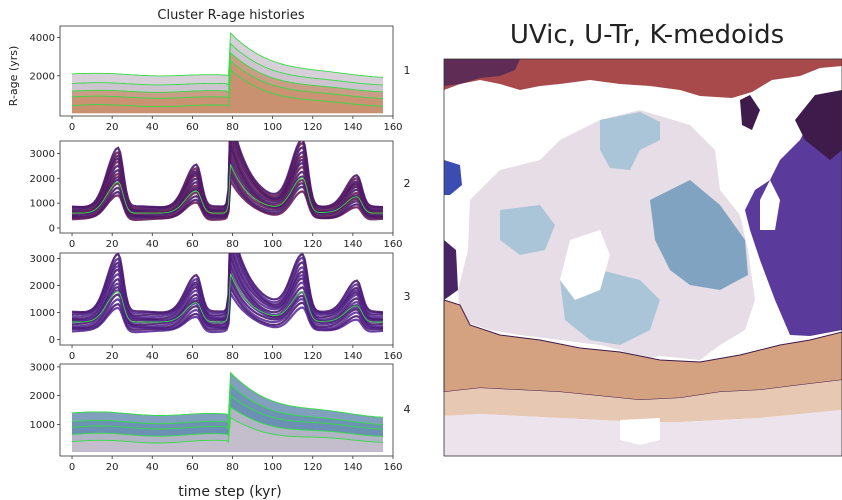 This screenshot has height=500, width=842. I want to click on panel-4: 0 20 40 60 80 100 120 140 160 1000 2000 3000 4, so click(220, 417).